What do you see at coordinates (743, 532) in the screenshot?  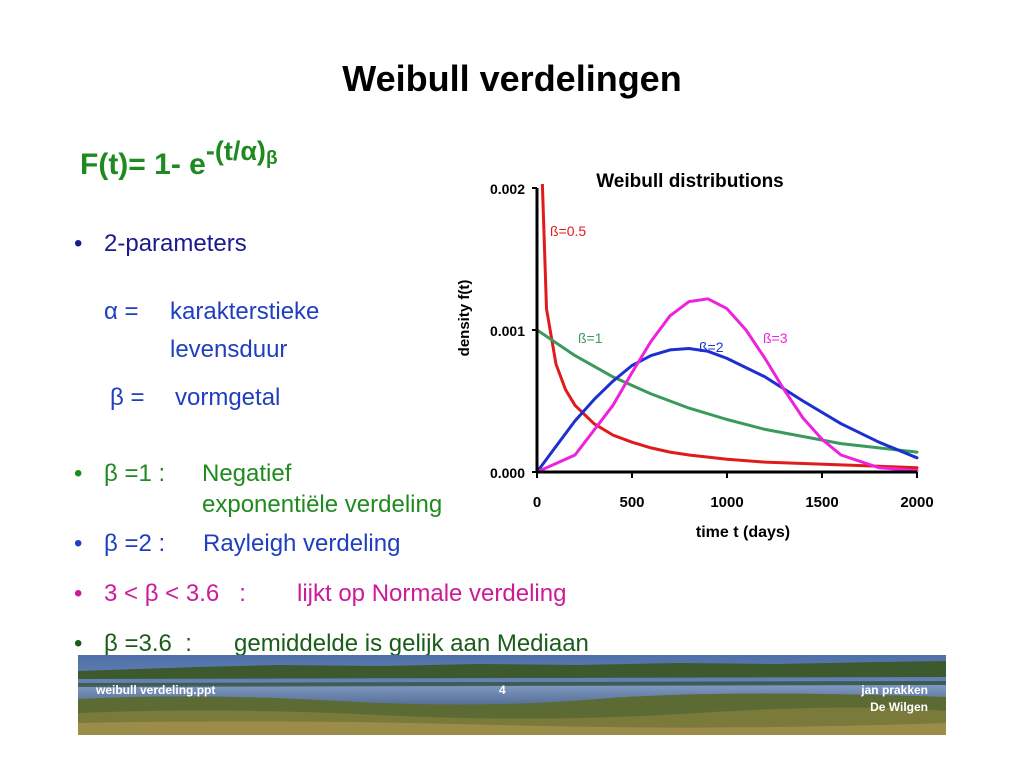 I see `x-axis-label: time t (days)` at bounding box center [743, 532].